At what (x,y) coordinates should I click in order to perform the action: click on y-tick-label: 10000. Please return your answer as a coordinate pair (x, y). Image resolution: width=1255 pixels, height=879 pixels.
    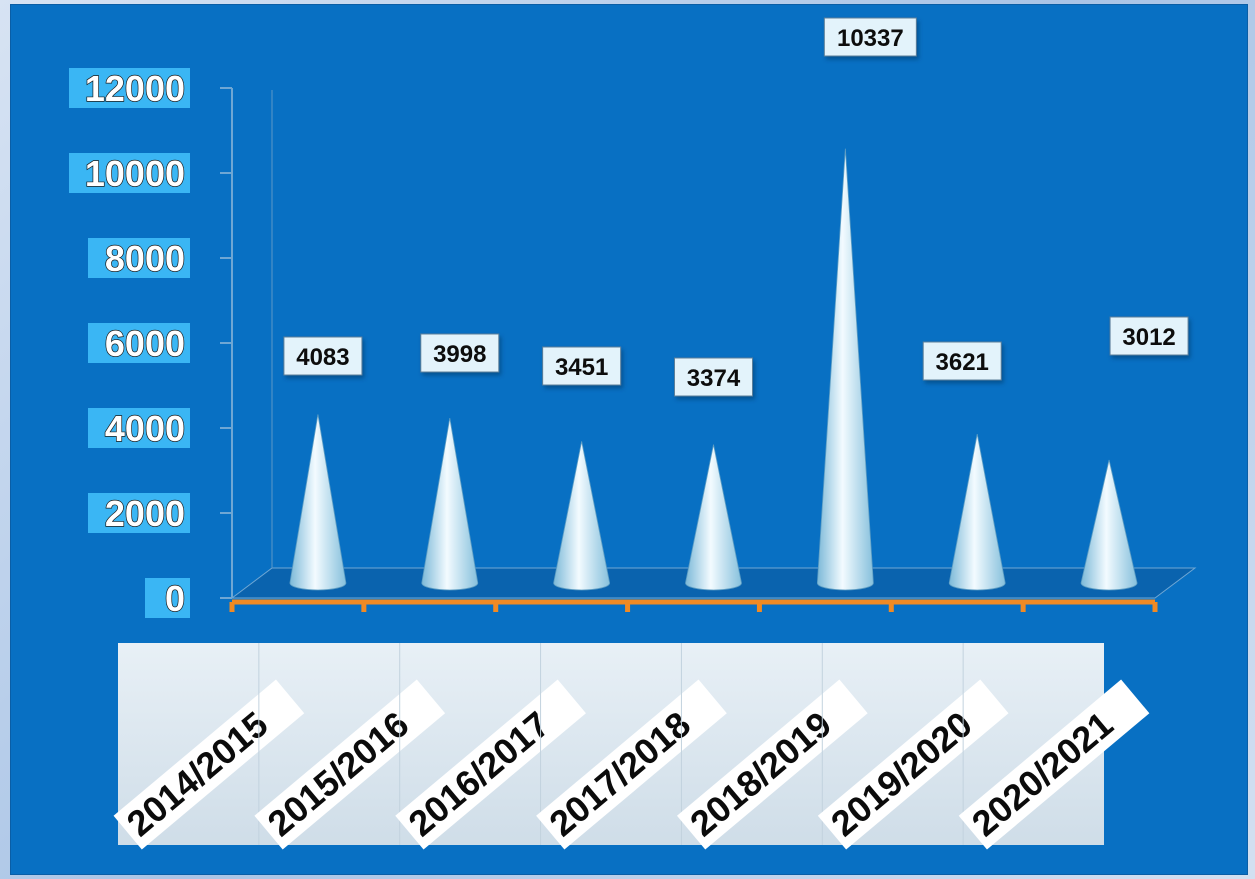
    Looking at the image, I should click on (135, 173).